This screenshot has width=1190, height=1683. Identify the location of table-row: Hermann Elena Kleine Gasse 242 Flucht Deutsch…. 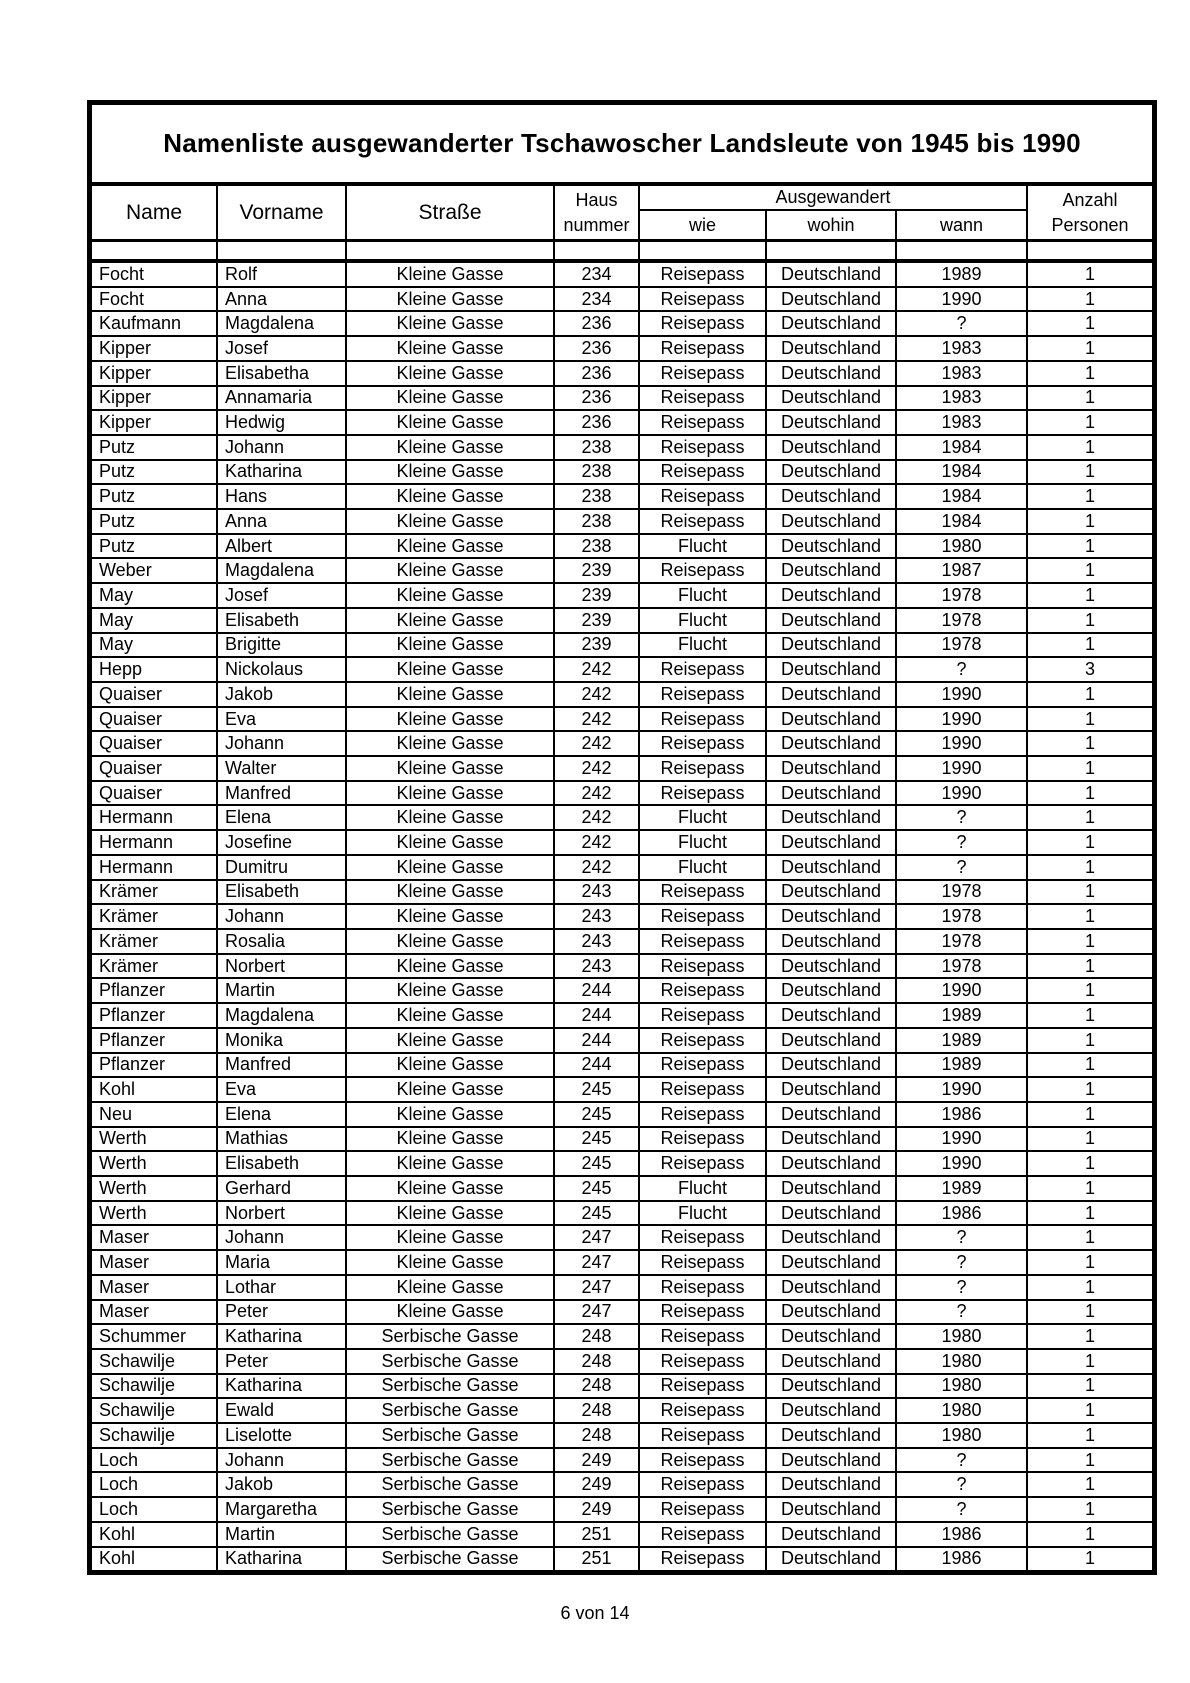
(622, 819).